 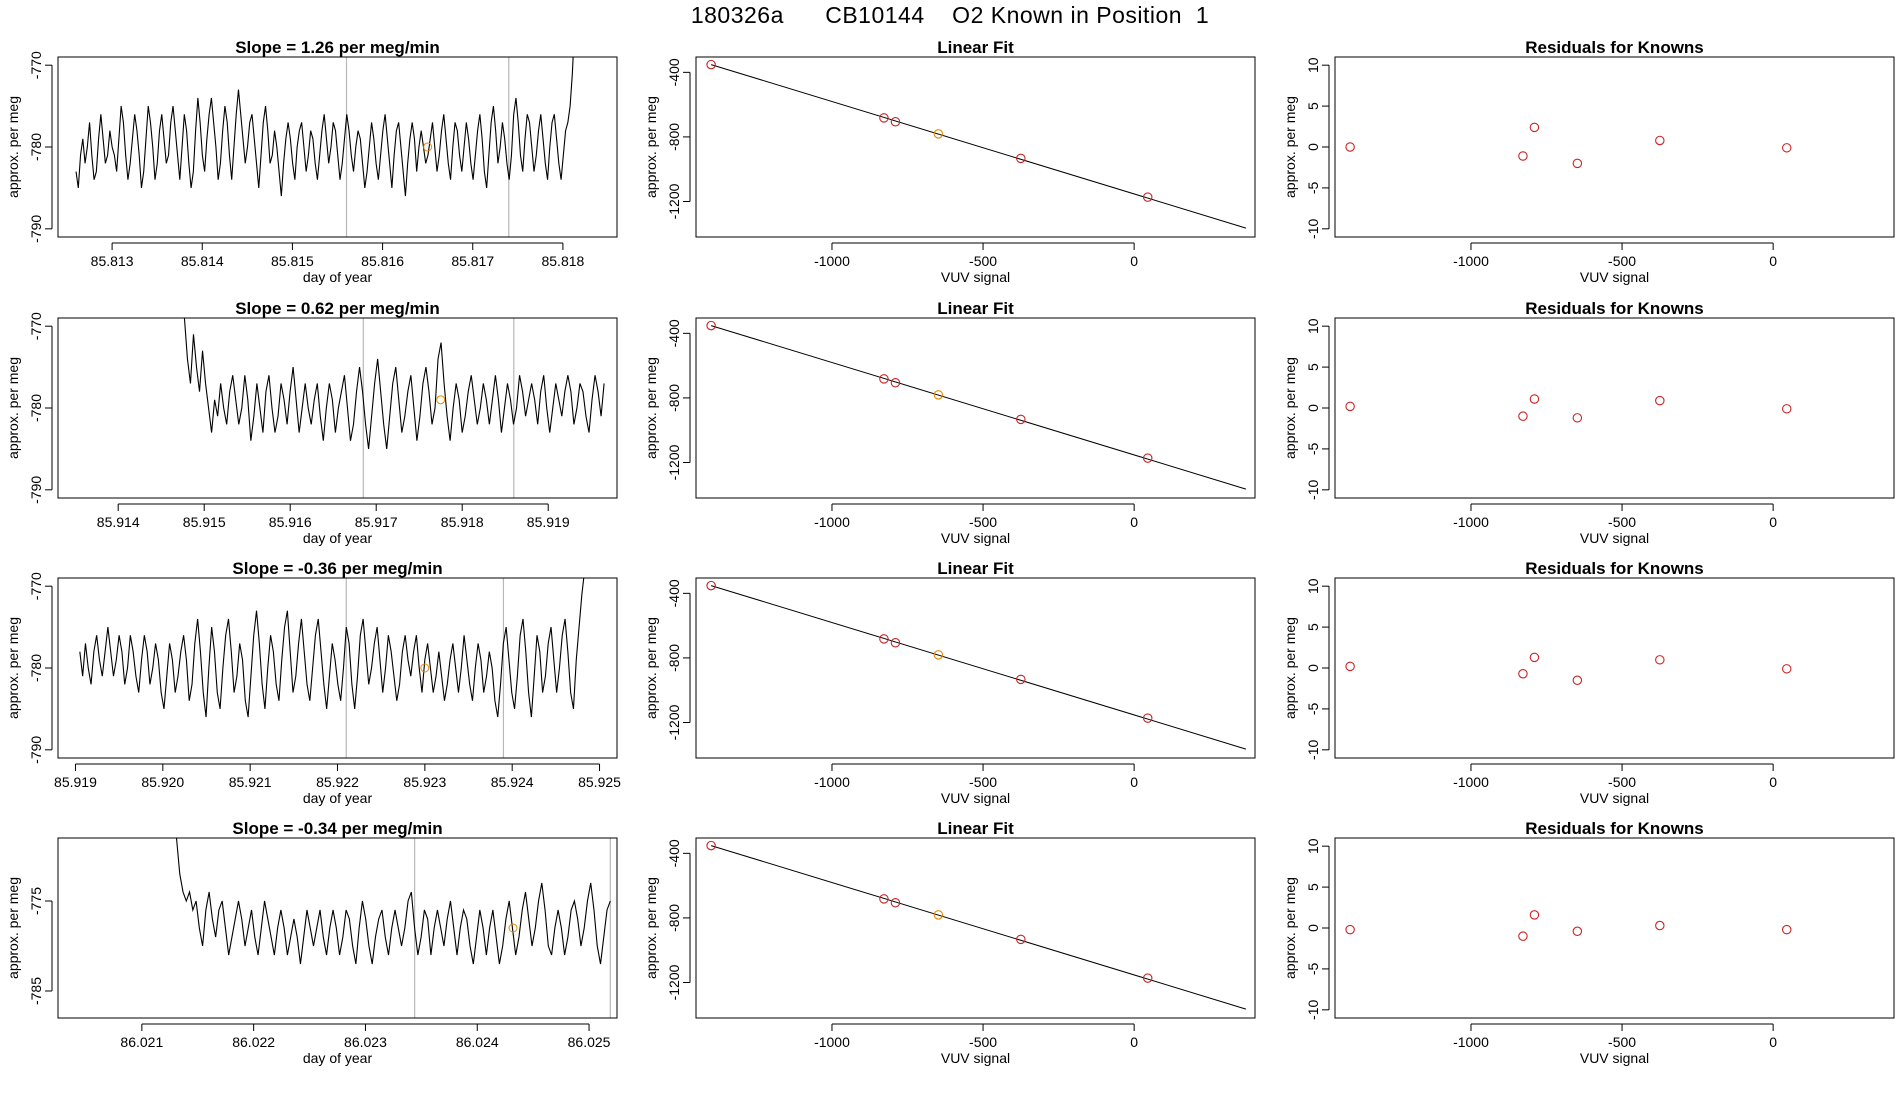 I want to click on panel-title: Slope = 0.62 per meg/min, so click(x=337, y=308).